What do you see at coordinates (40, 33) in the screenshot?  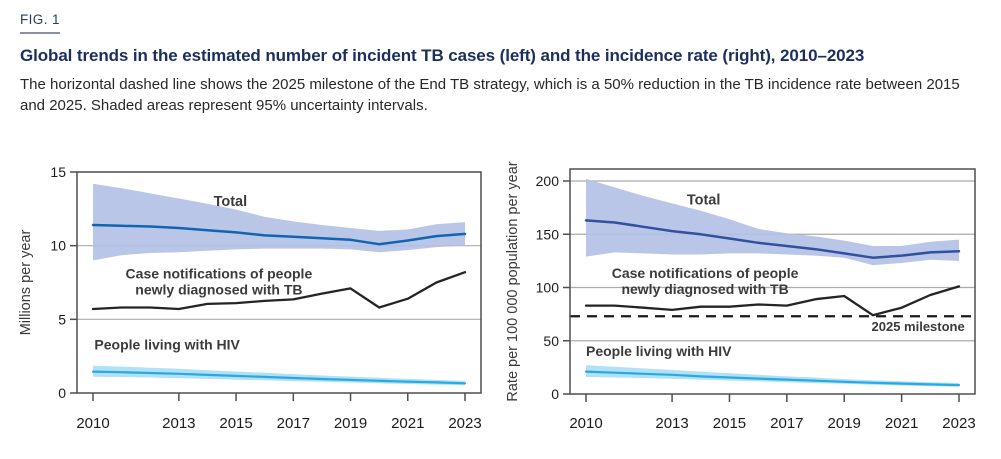 I see `figure-label-rule` at bounding box center [40, 33].